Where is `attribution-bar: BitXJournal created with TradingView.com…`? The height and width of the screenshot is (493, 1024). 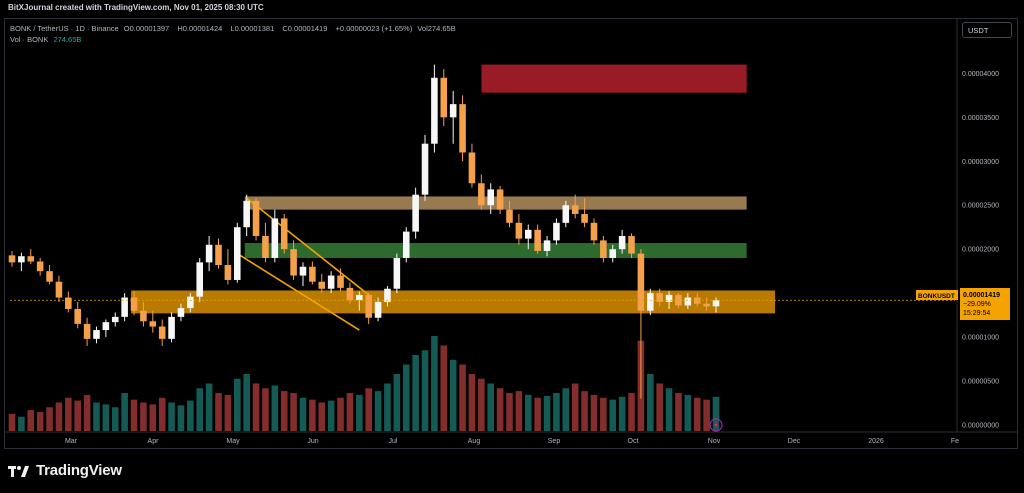
attribution-bar: BitXJournal created with TradingView.com… is located at coordinates (512, 9).